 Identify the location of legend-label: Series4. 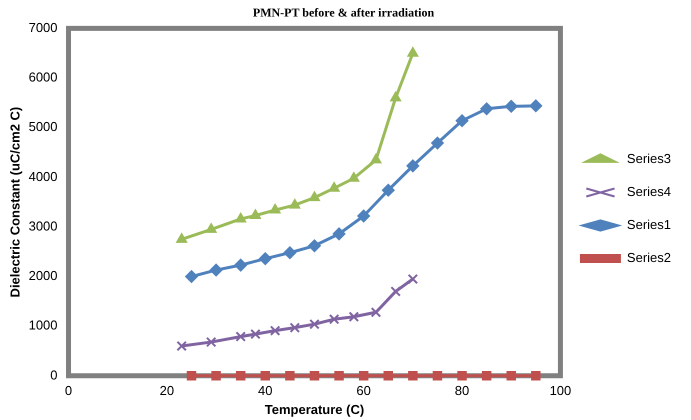
(648, 192).